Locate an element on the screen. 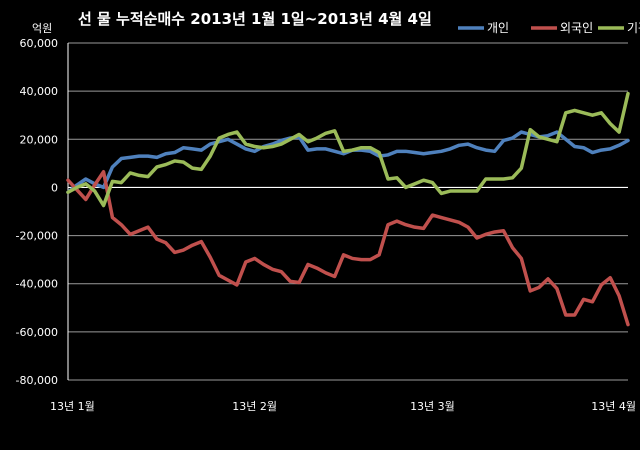  legend-label: 기관 is located at coordinates (633, 28).